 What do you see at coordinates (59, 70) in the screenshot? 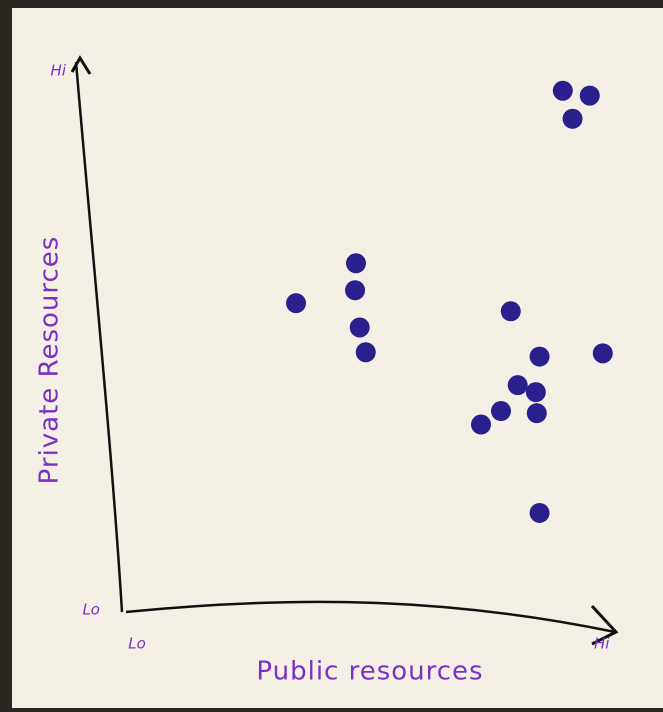
I see `y-tick-label: Hi` at bounding box center [59, 70].